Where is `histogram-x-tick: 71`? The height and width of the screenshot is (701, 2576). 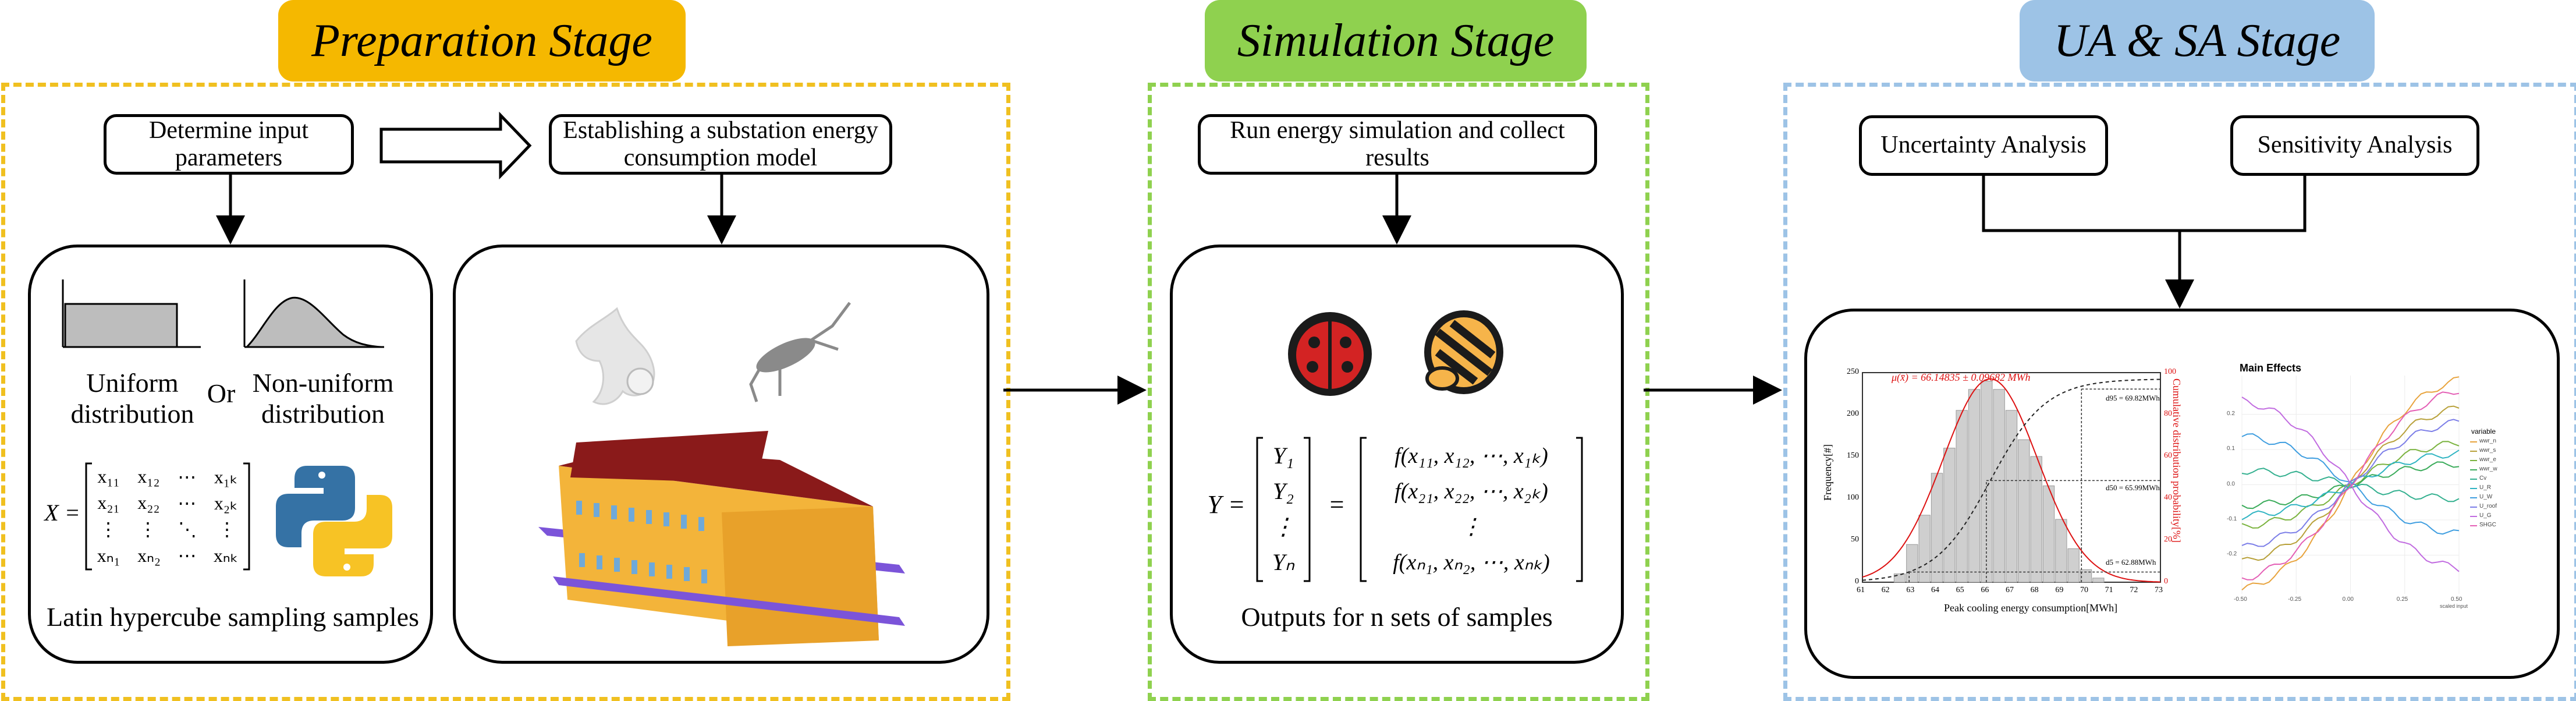
histogram-x-tick: 71 is located at coordinates (2109, 590).